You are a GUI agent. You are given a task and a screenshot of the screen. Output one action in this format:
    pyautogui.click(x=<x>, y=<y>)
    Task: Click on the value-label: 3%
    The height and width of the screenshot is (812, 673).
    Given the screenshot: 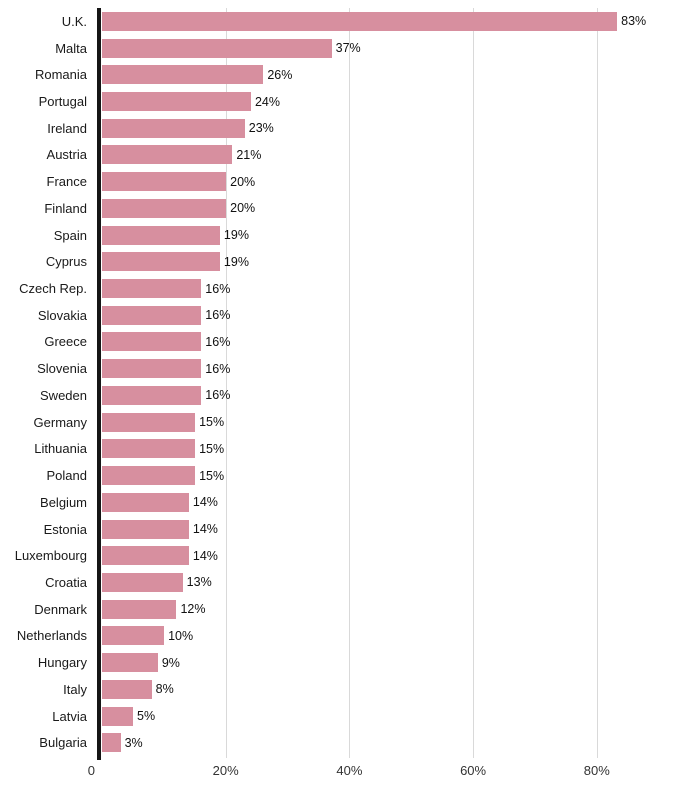 What is the action you would take?
    pyautogui.click(x=133, y=742)
    